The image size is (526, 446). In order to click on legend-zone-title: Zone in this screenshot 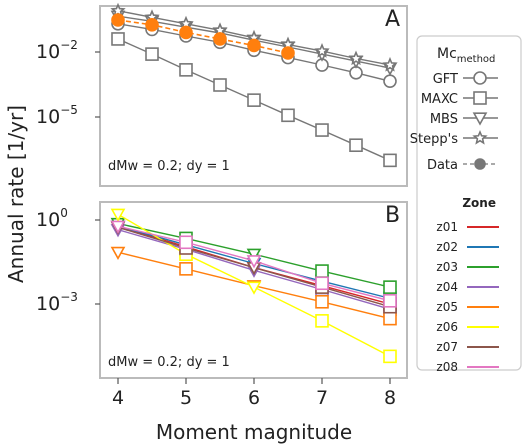, I will do `click(479, 203)`.